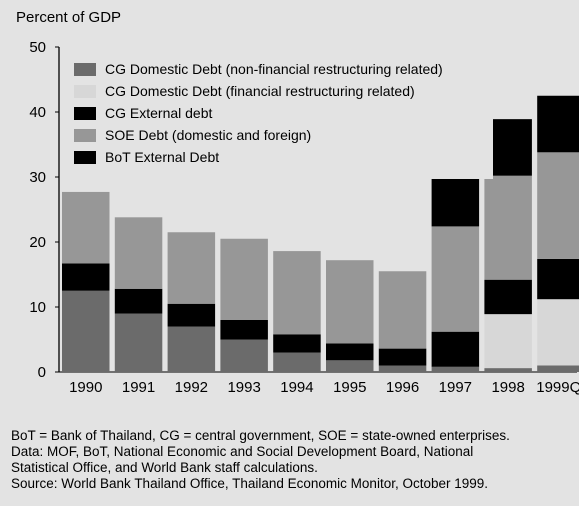  I want to click on y-tick-label: 10, so click(37, 307).